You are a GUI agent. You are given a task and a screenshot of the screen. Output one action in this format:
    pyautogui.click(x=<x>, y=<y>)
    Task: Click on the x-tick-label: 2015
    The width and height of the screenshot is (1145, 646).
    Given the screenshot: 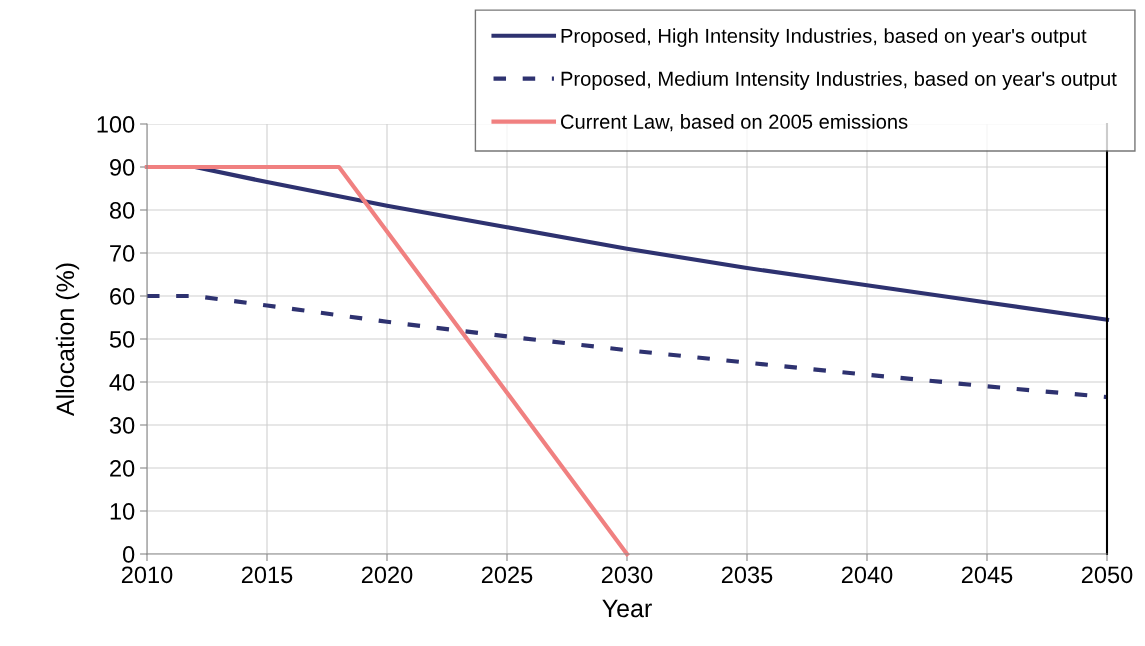 What is the action you would take?
    pyautogui.click(x=267, y=575)
    